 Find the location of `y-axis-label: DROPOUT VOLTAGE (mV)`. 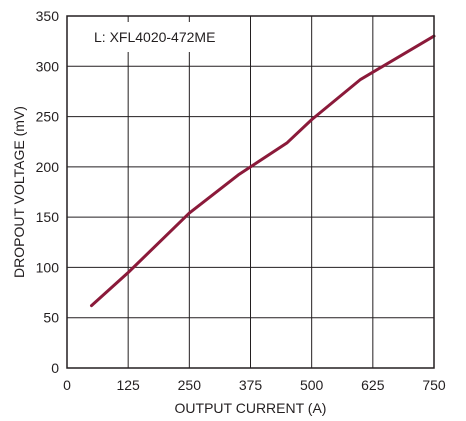

y-axis-label: DROPOUT VOLTAGE (mV) is located at coordinates (19, 192).